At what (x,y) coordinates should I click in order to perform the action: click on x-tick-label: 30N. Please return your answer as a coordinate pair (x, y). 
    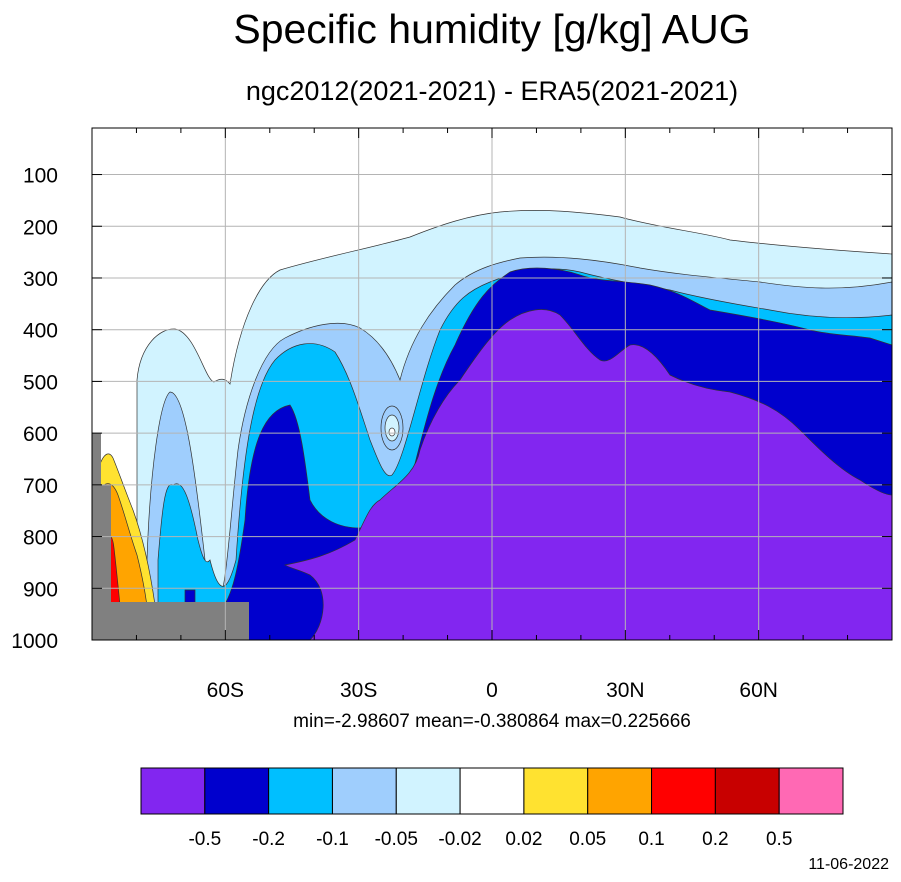
    Looking at the image, I should click on (625, 690).